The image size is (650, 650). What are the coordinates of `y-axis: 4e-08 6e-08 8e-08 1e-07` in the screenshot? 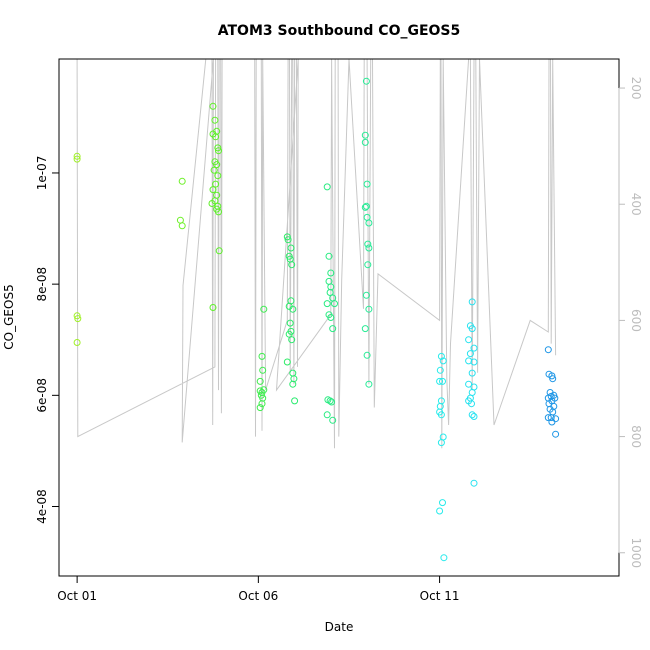 It's located at (47, 340).